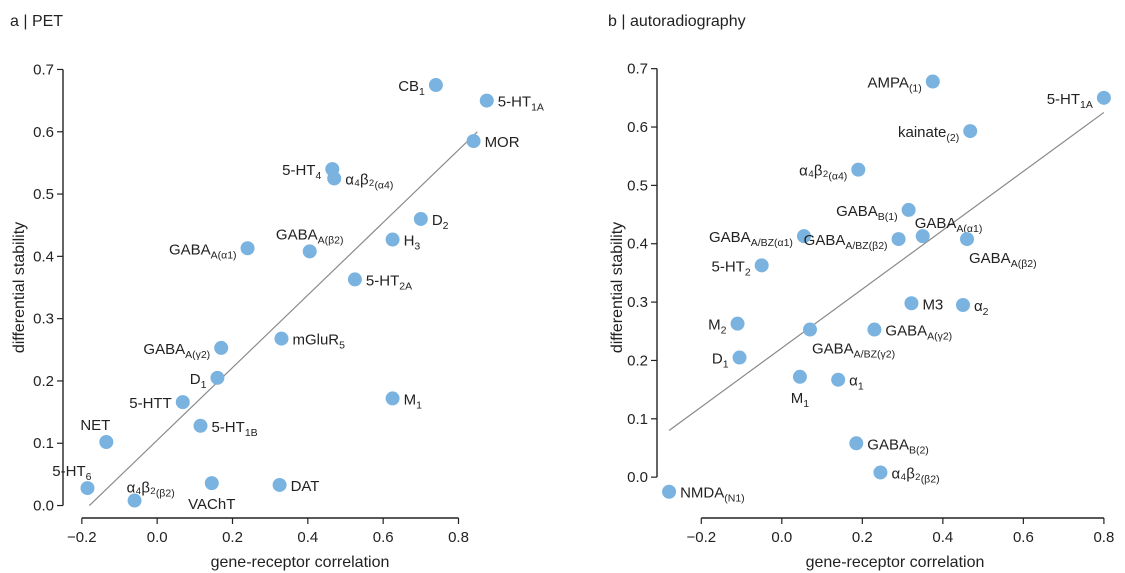  What do you see at coordinates (677, 21) in the screenshot?
I see `panel-title: b | autoradiography` at bounding box center [677, 21].